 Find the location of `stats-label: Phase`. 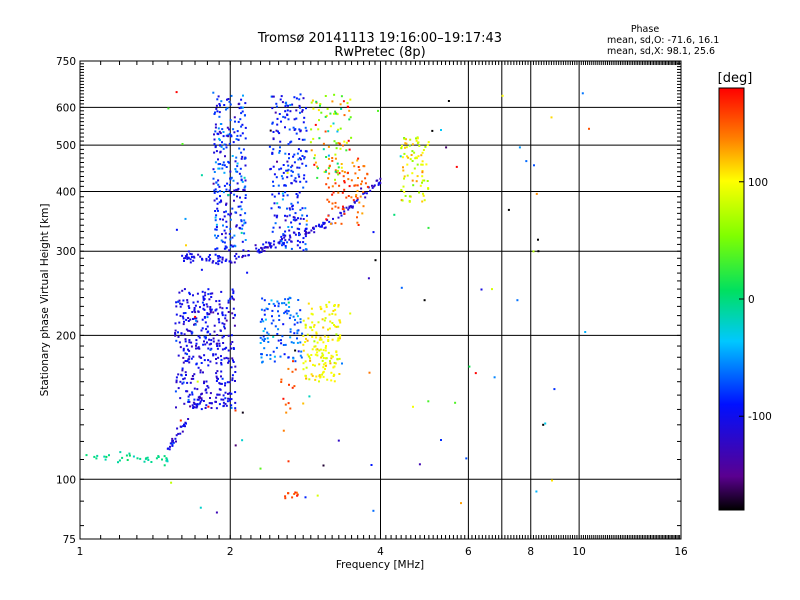

stats-label: Phase is located at coordinates (645, 29).